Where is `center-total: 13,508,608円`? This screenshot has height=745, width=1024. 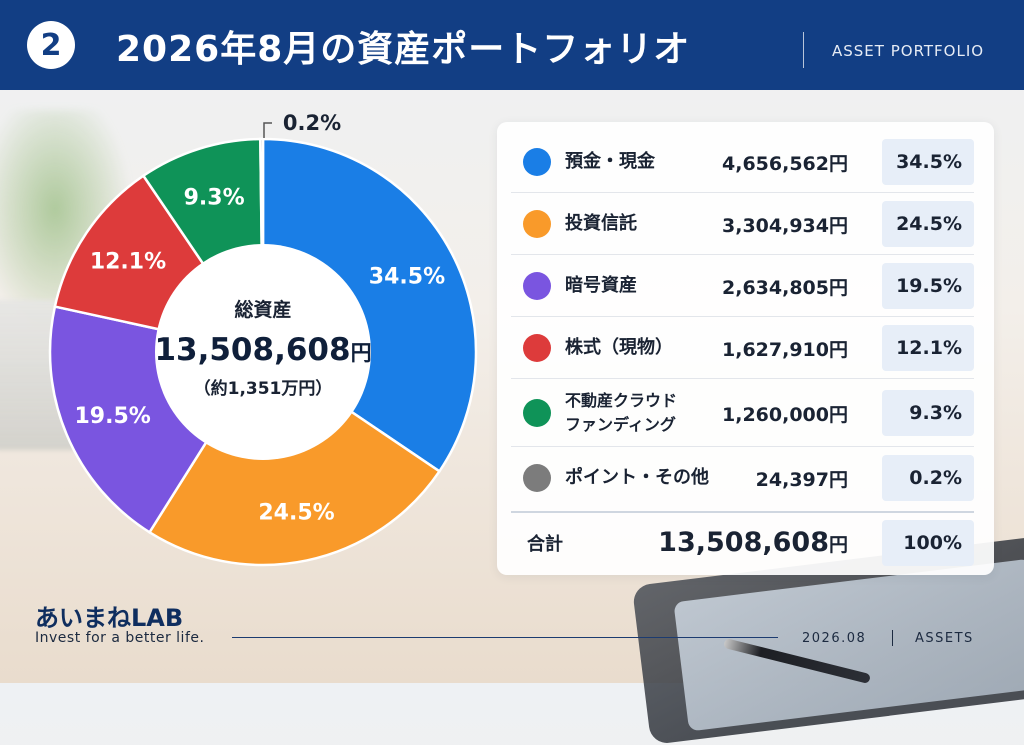 center-total: 13,508,608円 is located at coordinates (262, 350).